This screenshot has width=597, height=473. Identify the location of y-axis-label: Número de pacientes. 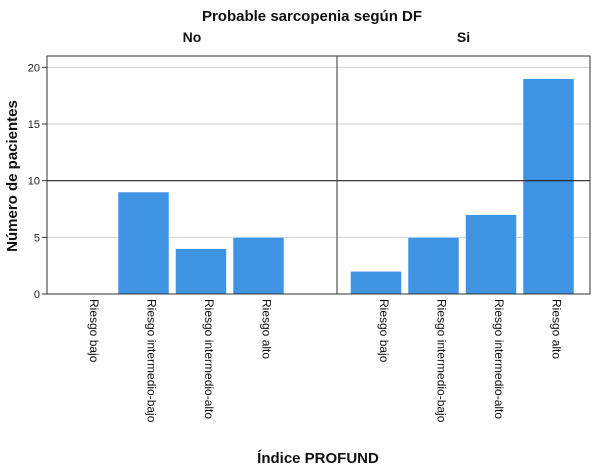
(12, 176).